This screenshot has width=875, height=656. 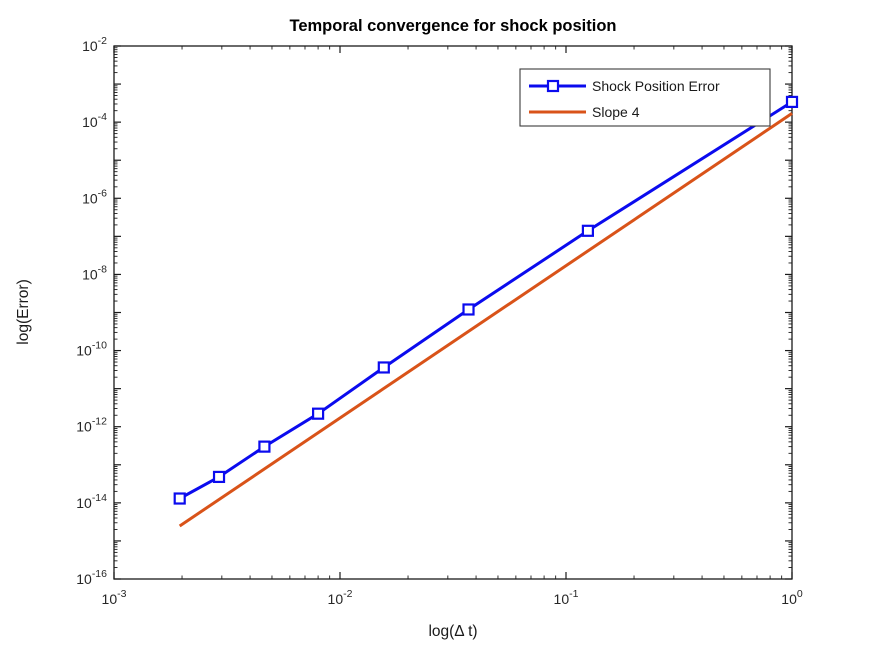 I want to click on legend-entry: Shock Position Error, so click(x=624, y=86).